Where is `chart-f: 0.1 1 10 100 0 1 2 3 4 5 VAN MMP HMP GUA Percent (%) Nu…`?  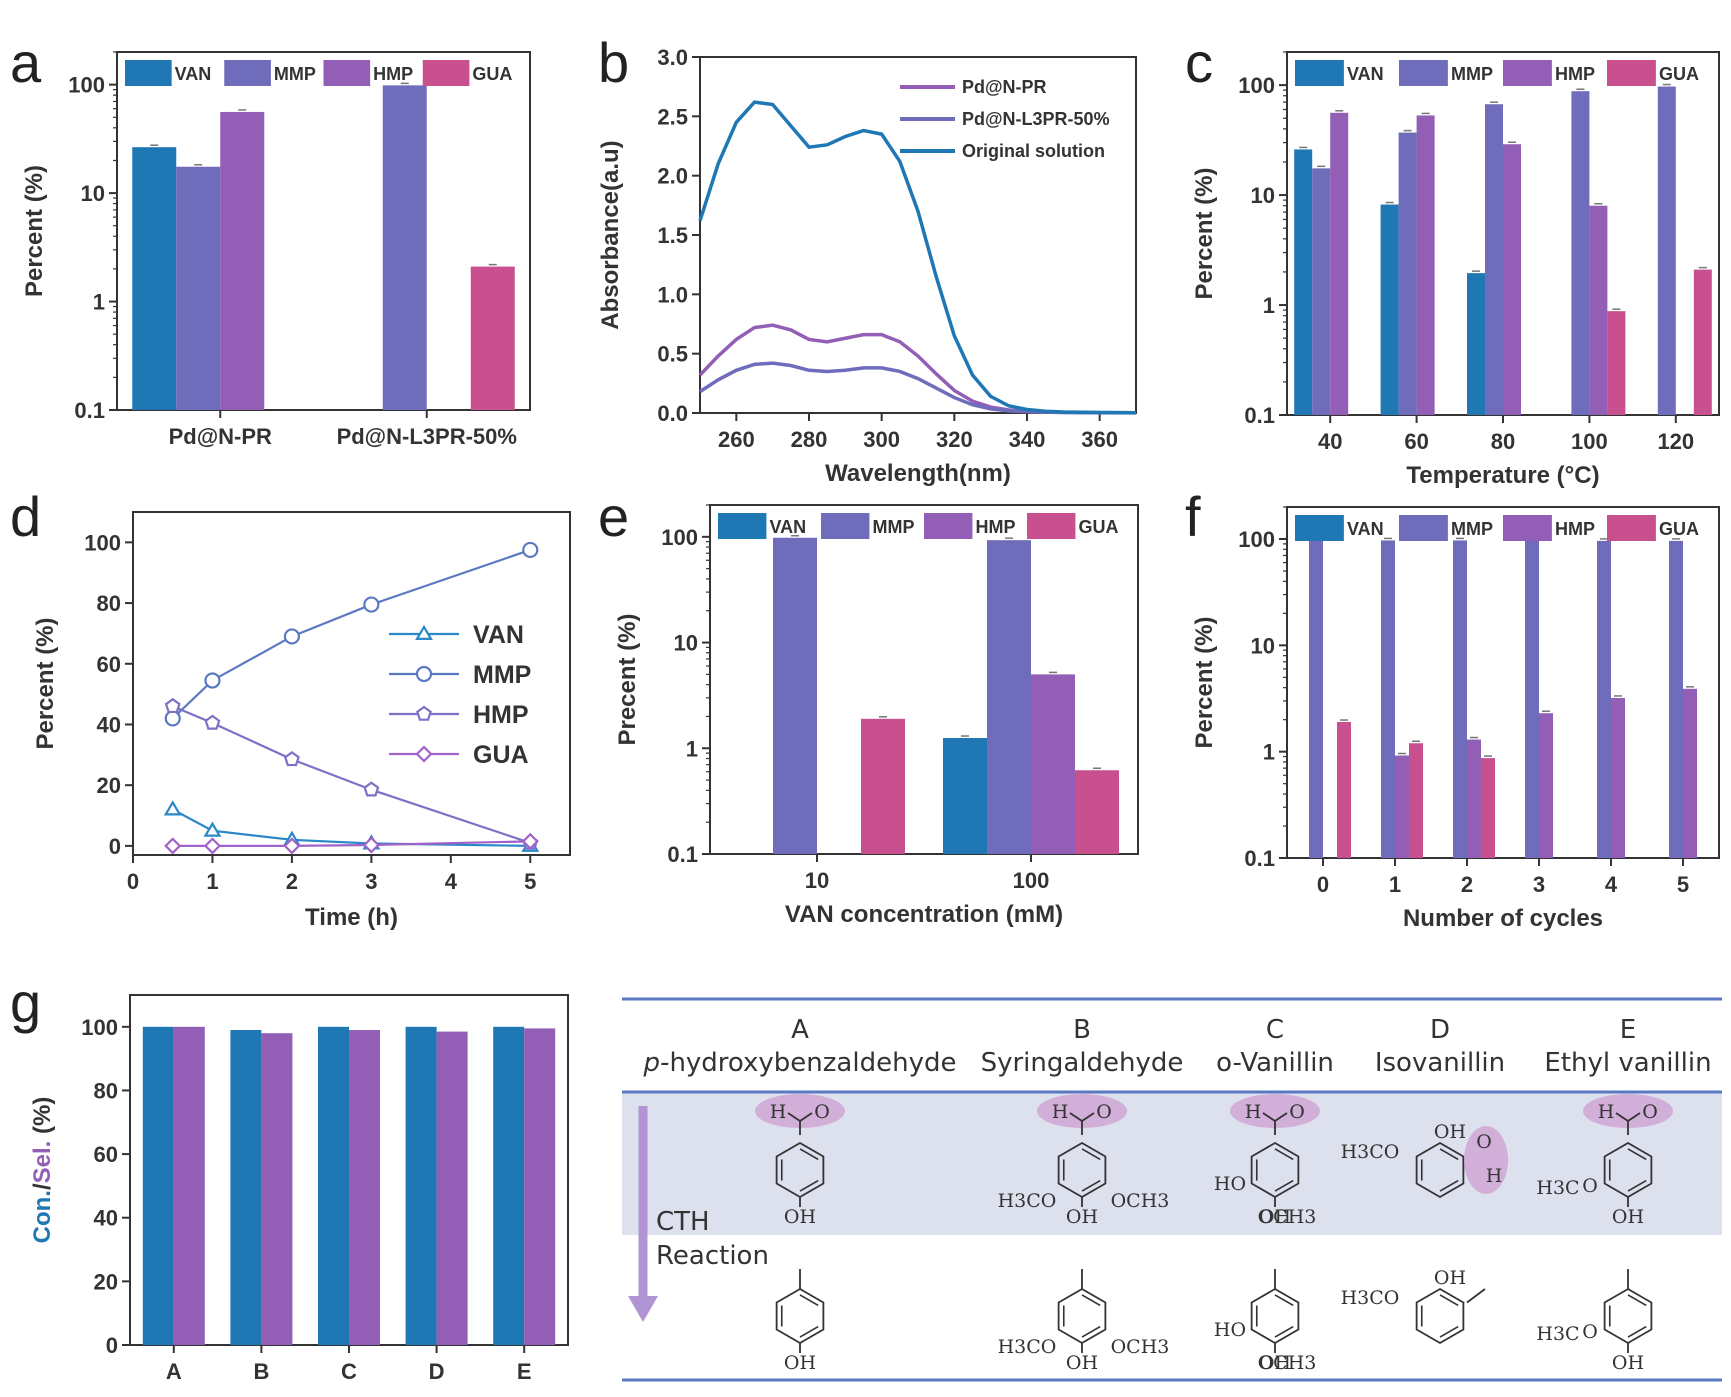 chart-f: 0.1 1 10 100 0 1 2 3 4 5 VAN MMP HMP GUA Percent (%) Nu… is located at coordinates (1455, 719).